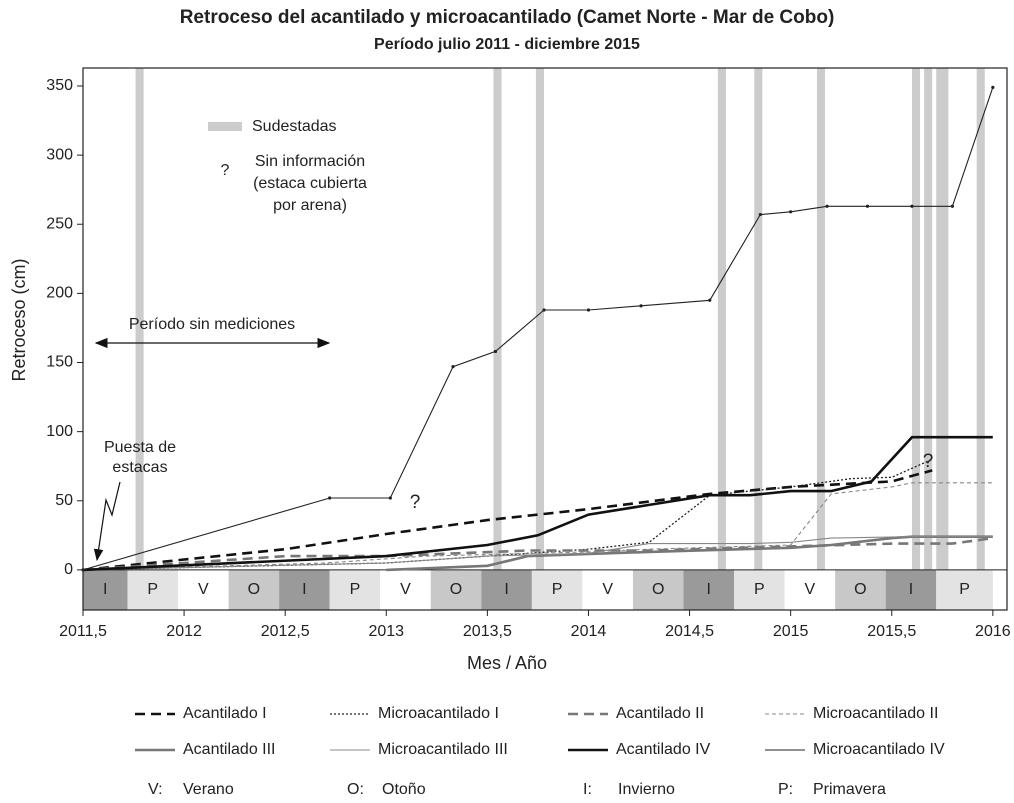  I want to click on x-tick-label: 2014, so click(589, 631).